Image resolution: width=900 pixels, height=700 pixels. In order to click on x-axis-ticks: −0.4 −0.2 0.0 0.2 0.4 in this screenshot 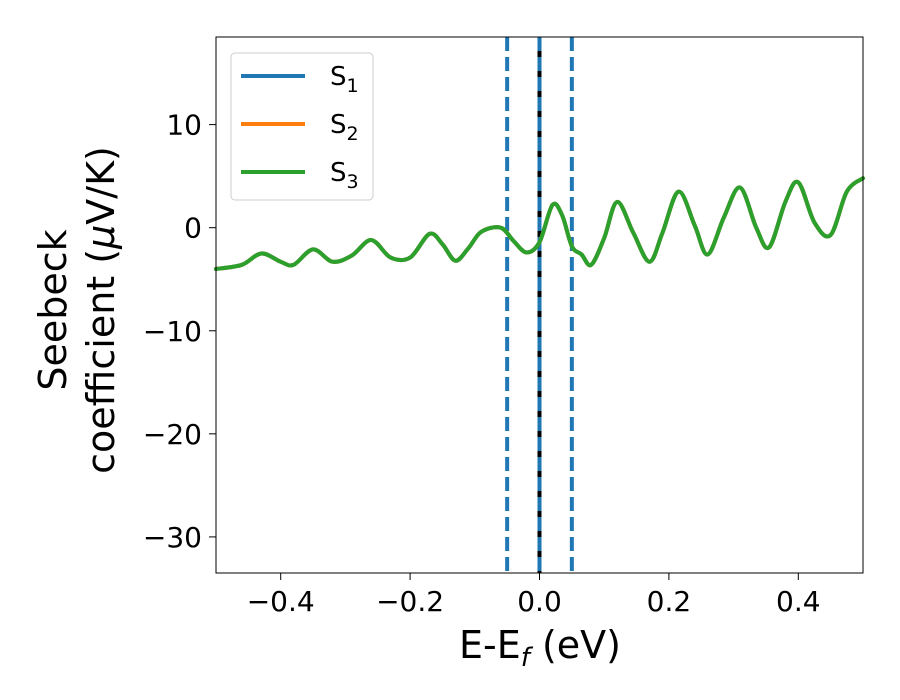, I will do `click(534, 595)`.